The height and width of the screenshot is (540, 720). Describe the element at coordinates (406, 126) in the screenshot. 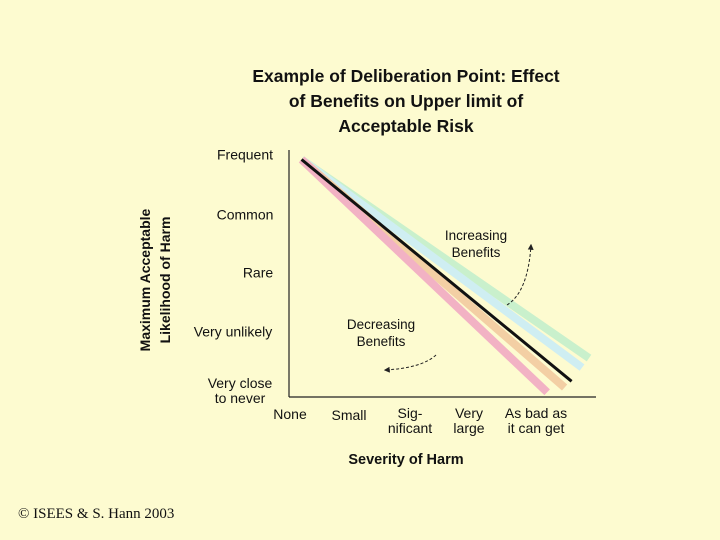

I see `chart-title-line: Acceptable Risk` at that location.